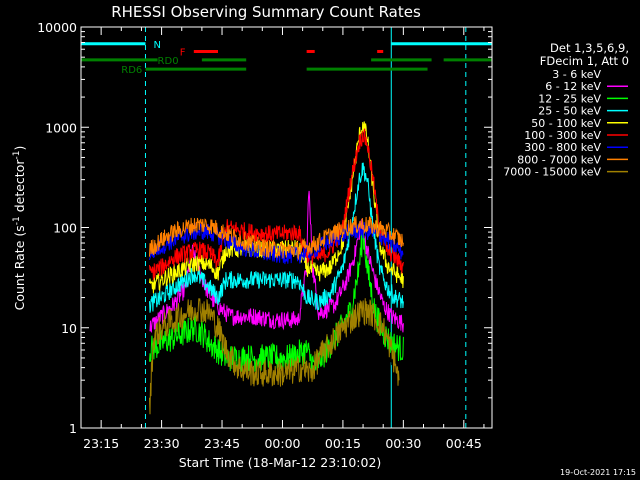  Describe the element at coordinates (559, 159) in the screenshot. I see `legend-label-7: 800 - 7000 keV` at that location.